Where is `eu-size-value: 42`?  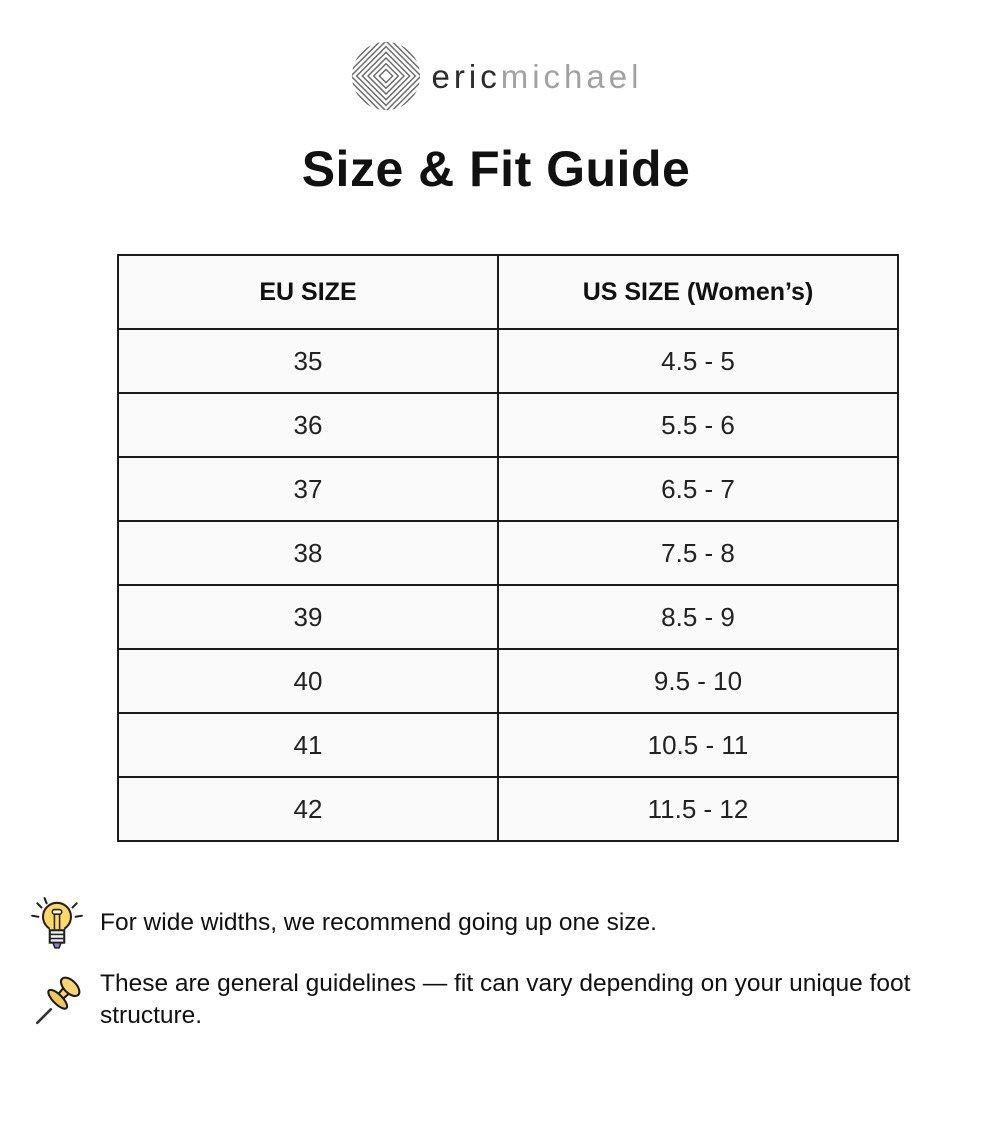 eu-size-value: 42 is located at coordinates (308, 809).